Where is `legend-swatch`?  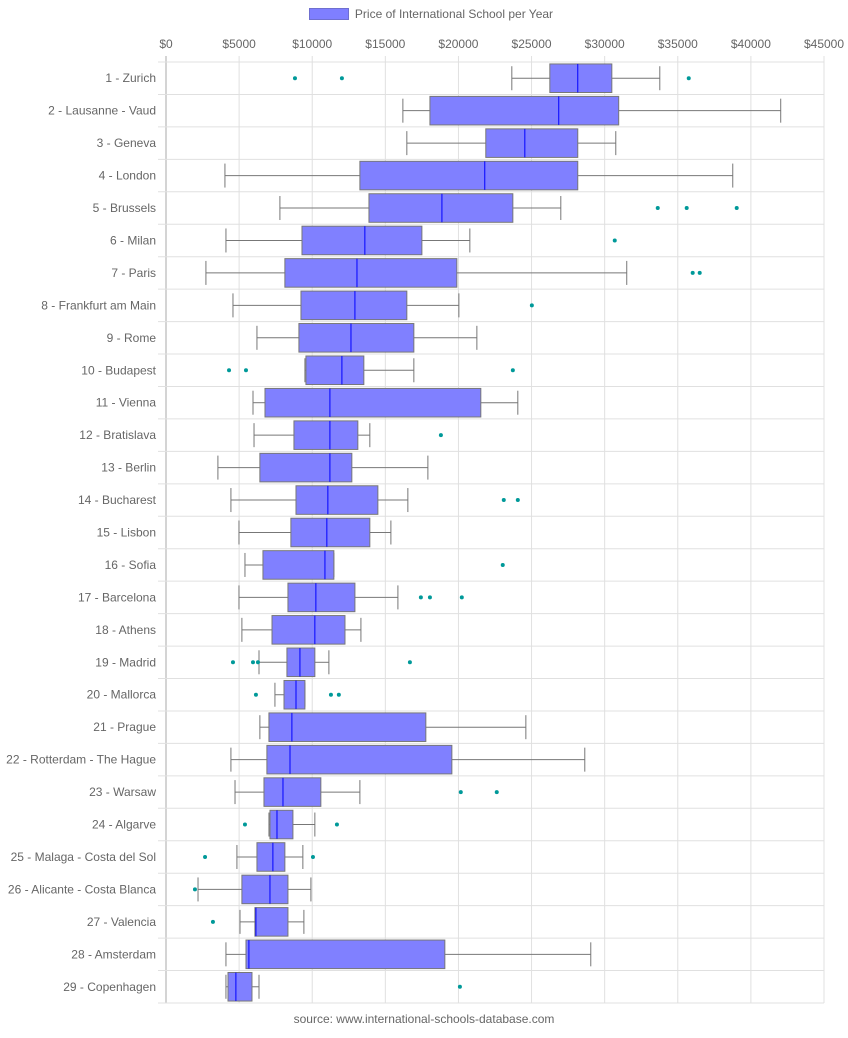
legend-swatch is located at coordinates (328, 14).